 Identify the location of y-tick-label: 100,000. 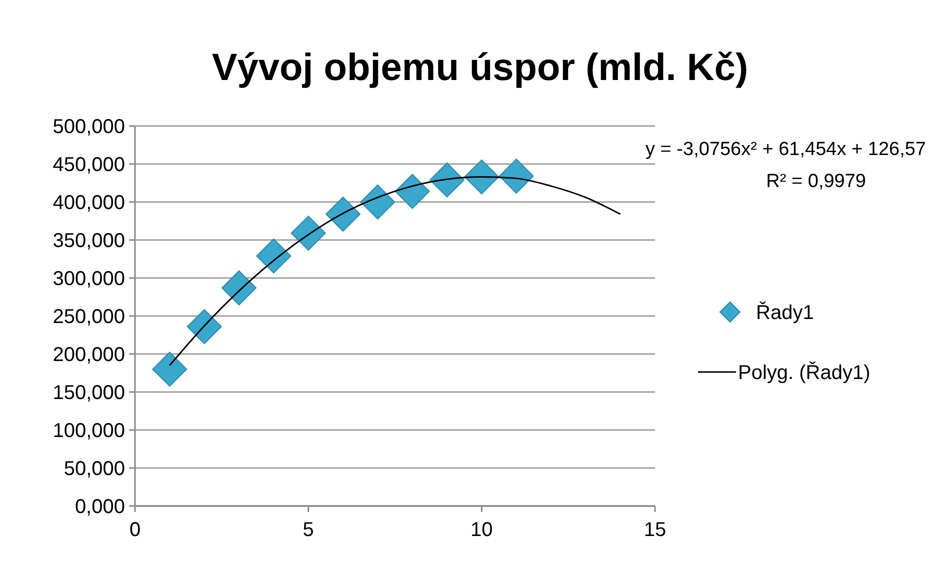
(88, 431).